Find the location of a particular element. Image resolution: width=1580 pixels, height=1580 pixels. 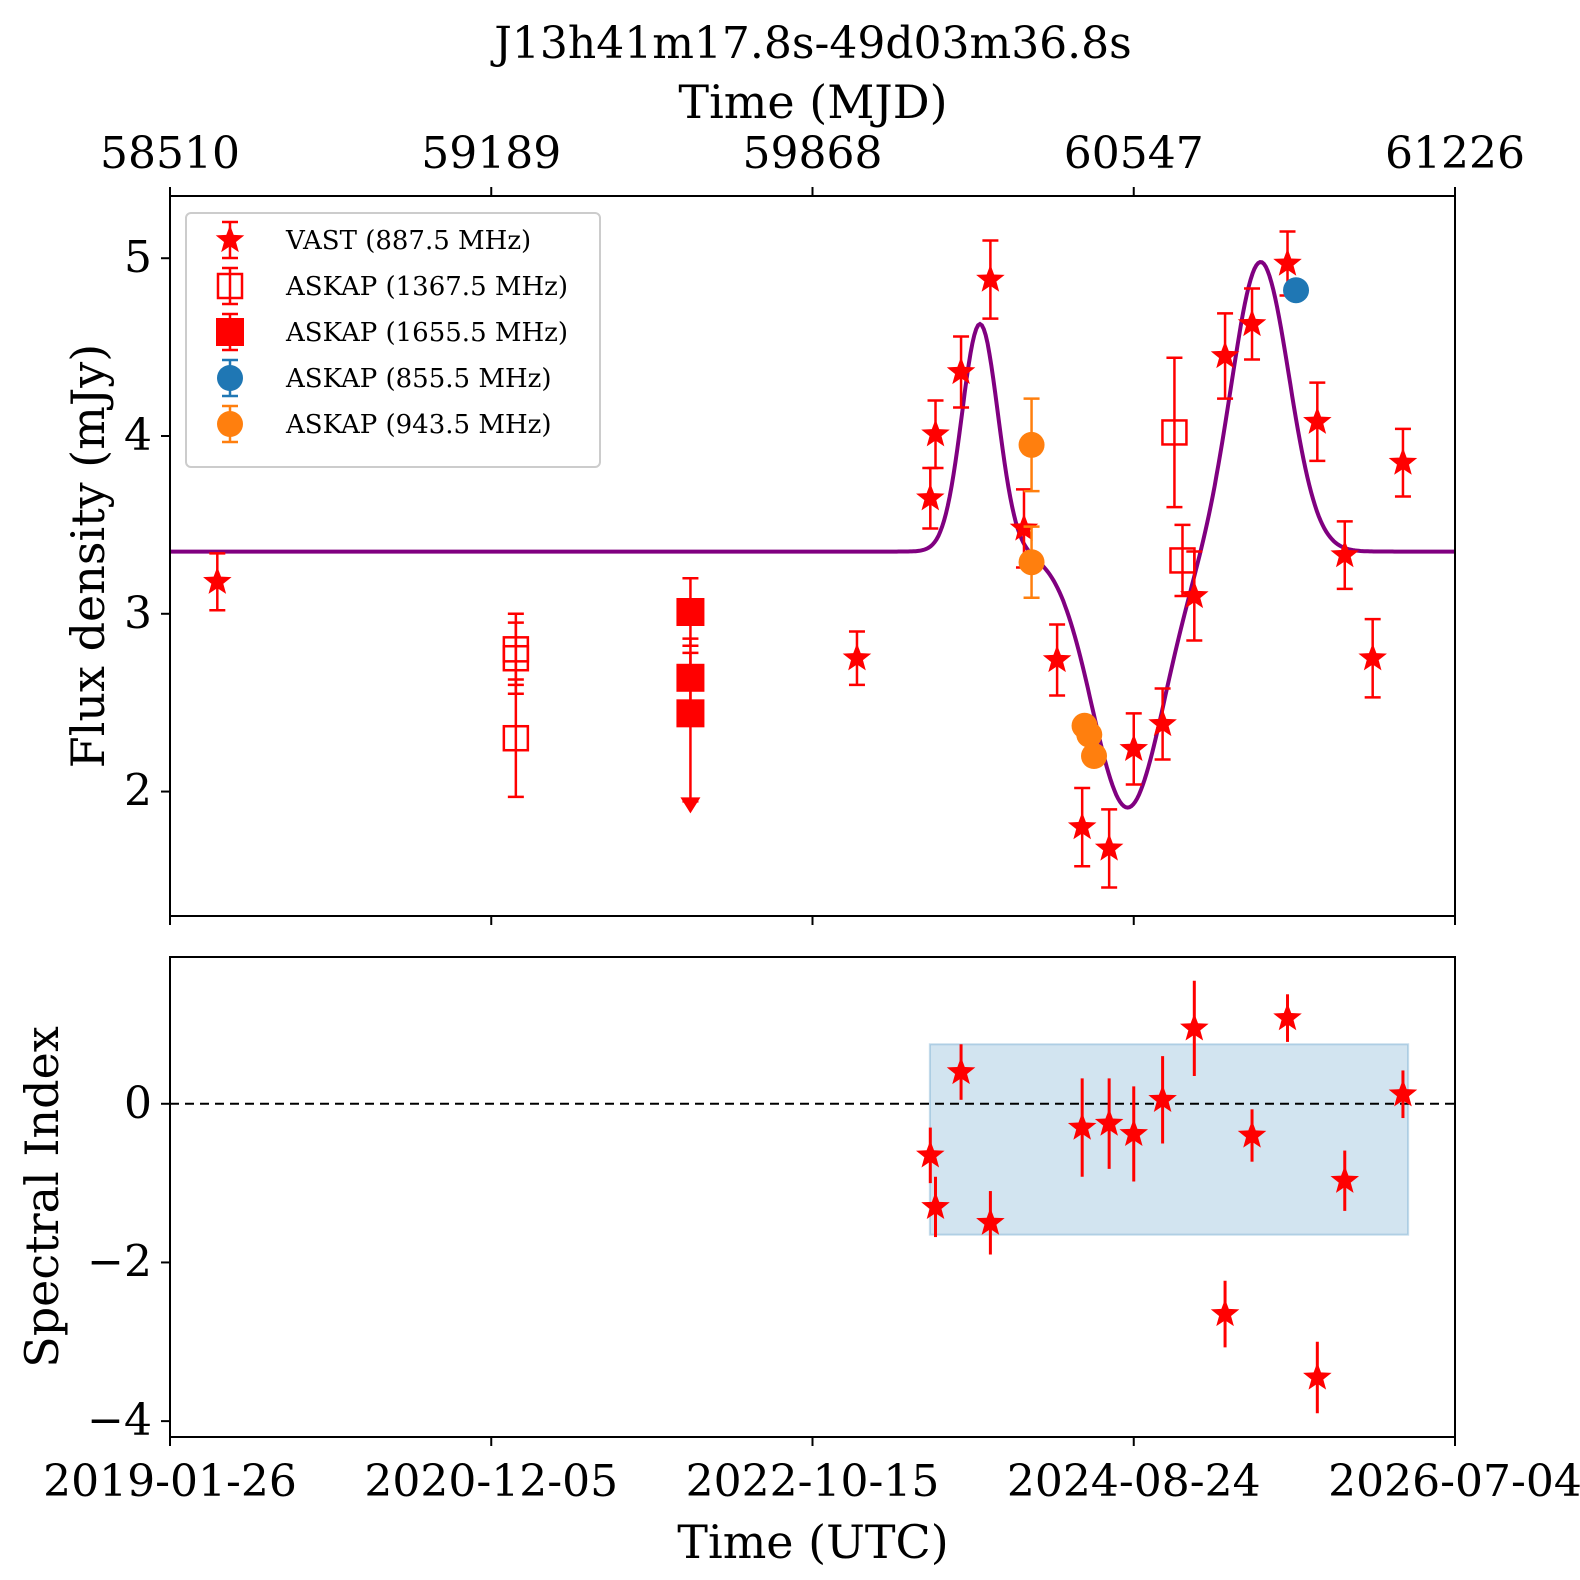

legend-entry: ASKAP (1367.5 MHz) is located at coordinates (392, 286).